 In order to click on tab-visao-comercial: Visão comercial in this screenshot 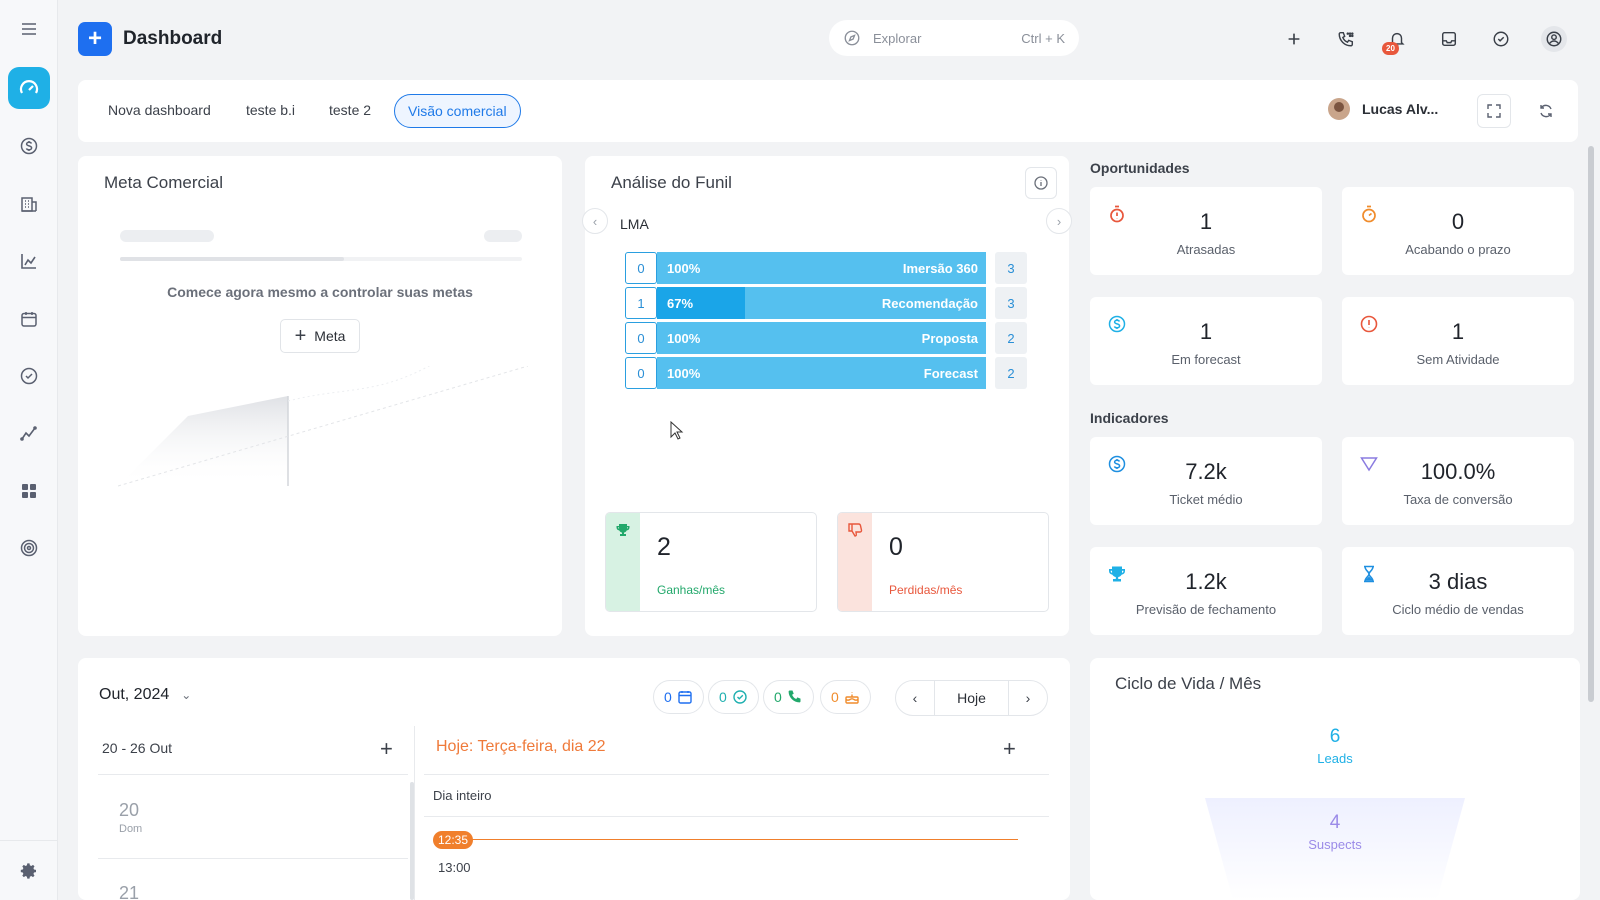, I will do `click(457, 111)`.